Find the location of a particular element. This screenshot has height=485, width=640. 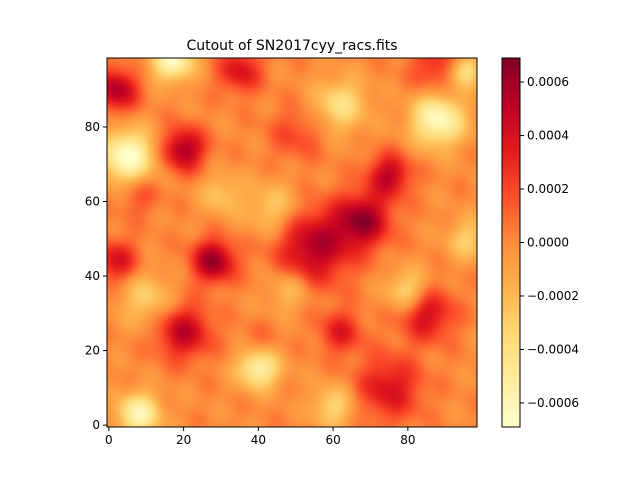

colorbar-tick-label: 0.0004 is located at coordinates (548, 136).